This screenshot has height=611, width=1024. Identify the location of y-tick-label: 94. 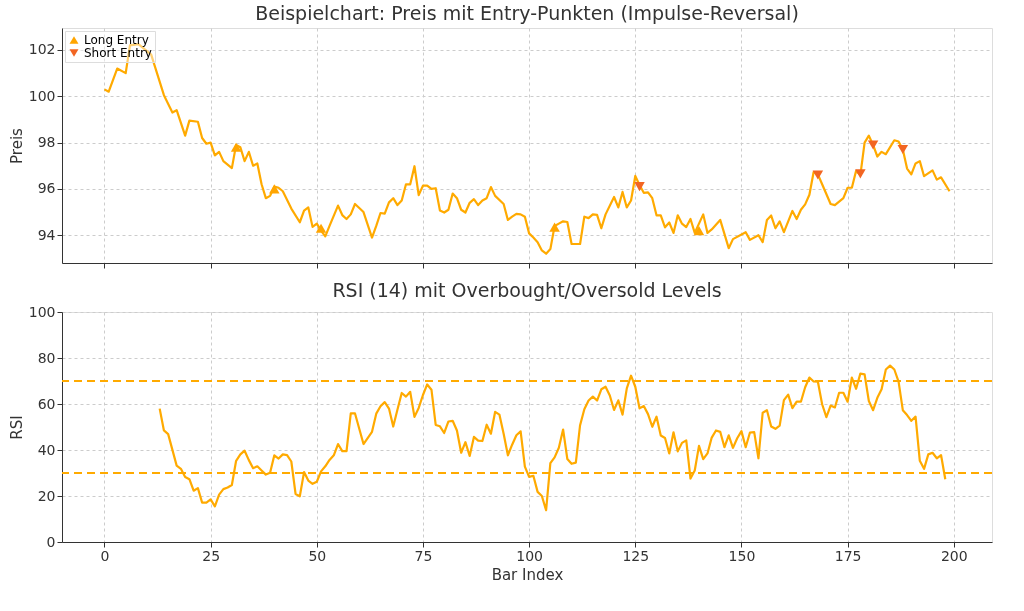
(46, 234).